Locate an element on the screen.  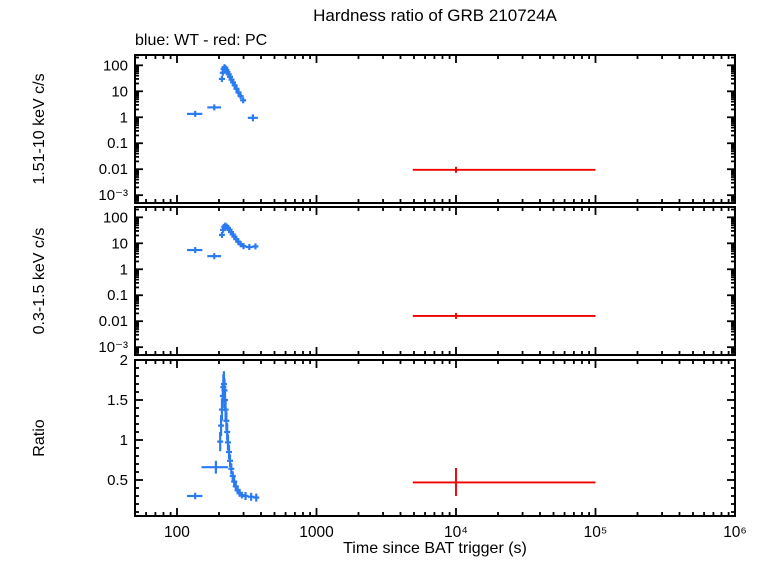
x-tick-label: 1000 is located at coordinates (316, 532).